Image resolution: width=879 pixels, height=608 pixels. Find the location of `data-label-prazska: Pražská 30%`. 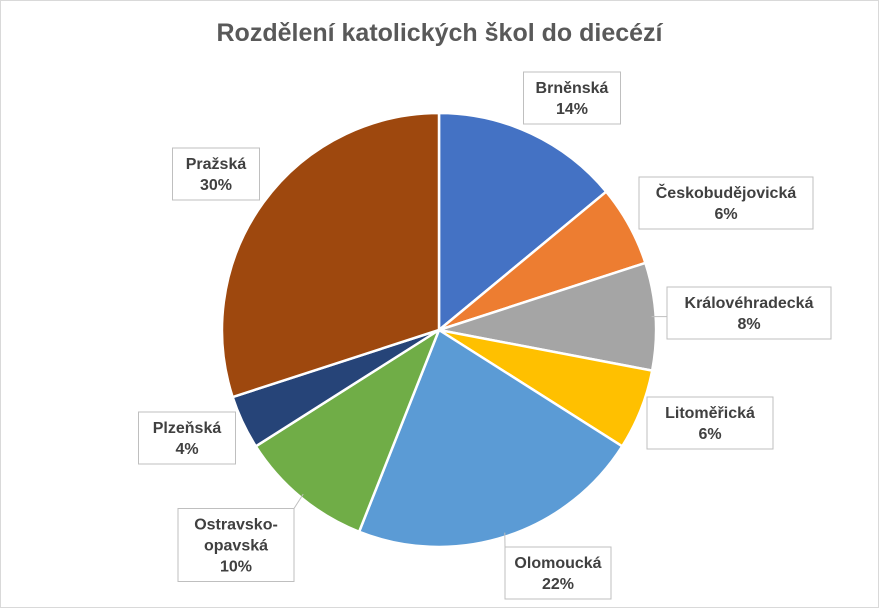

data-label-prazska: Pražská 30% is located at coordinates (216, 174).